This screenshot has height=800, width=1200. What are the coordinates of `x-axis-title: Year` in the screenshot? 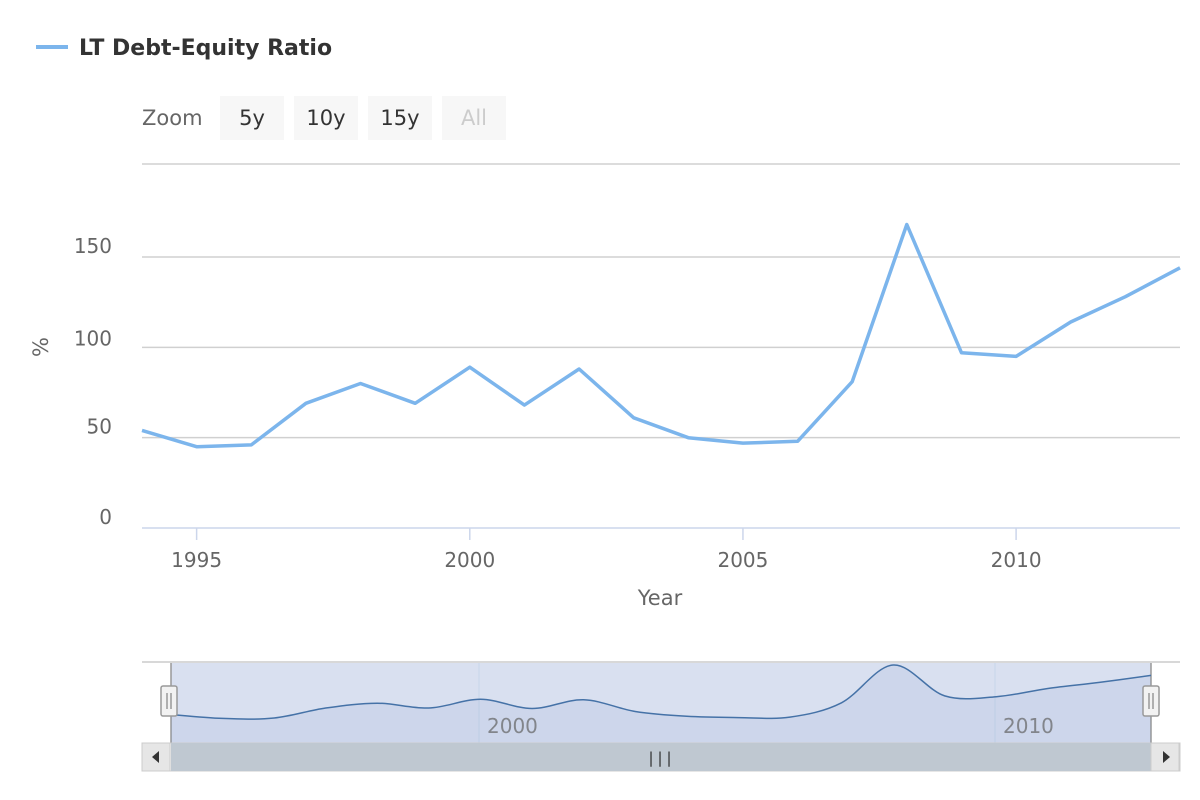 It's located at (660, 598).